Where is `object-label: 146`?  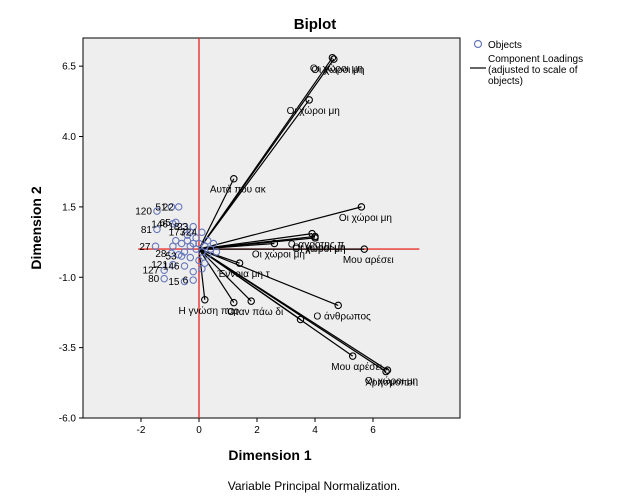 object-label: 146 is located at coordinates (159, 224).